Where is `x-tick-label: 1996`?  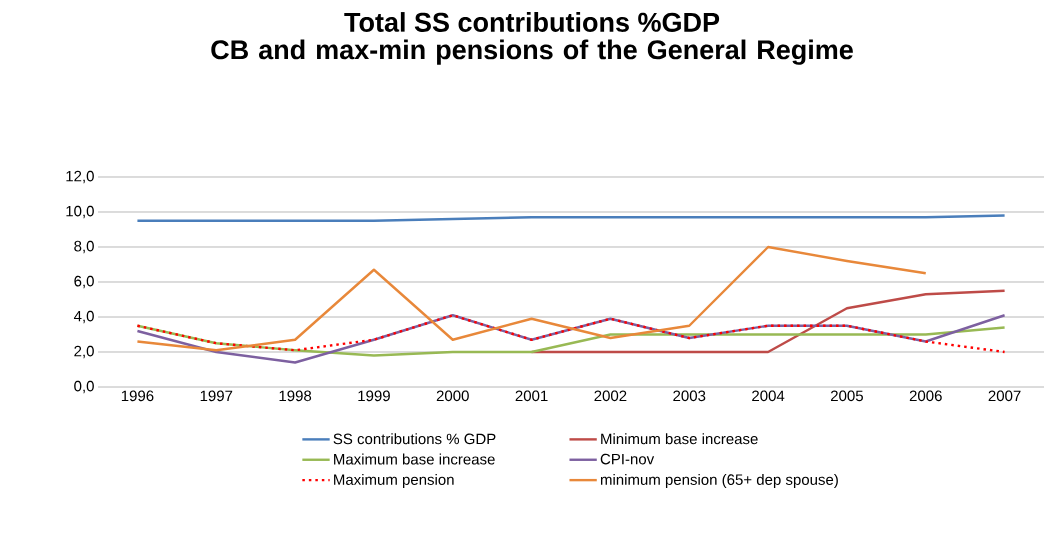
x-tick-label: 1996 is located at coordinates (137, 396).